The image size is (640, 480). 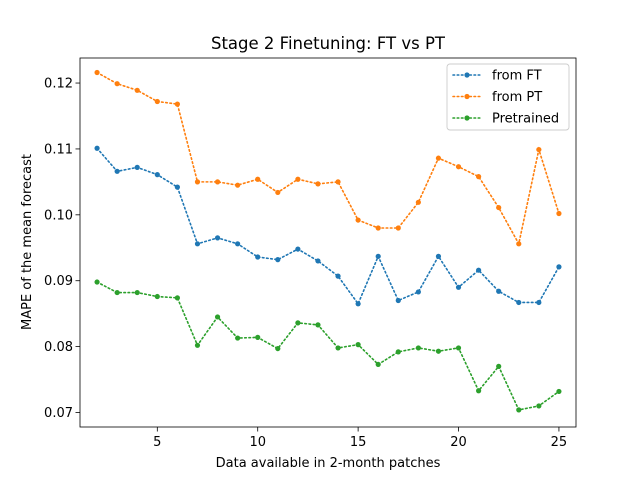 I want to click on legend-label: Pretrained, so click(x=525, y=119).